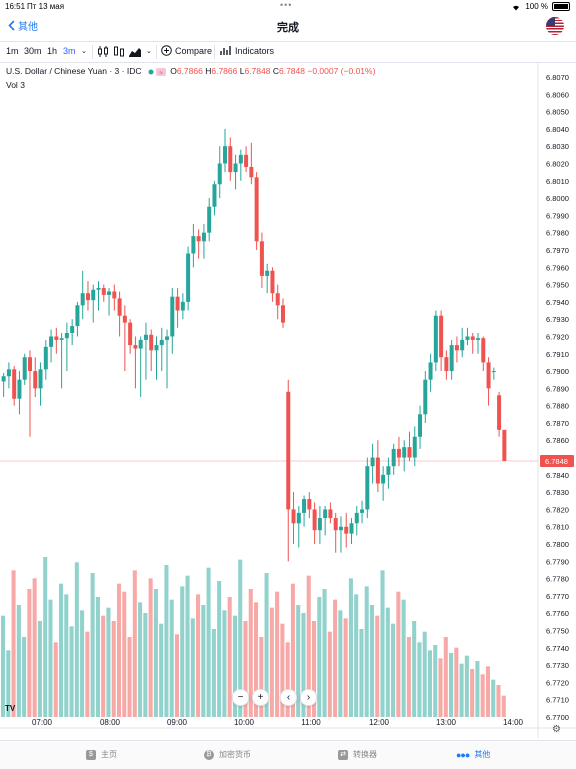 Image resolution: width=576 pixels, height=769 pixels. What do you see at coordinates (557, 579) in the screenshot?
I see `y-tick-label: 6.7780` at bounding box center [557, 579].